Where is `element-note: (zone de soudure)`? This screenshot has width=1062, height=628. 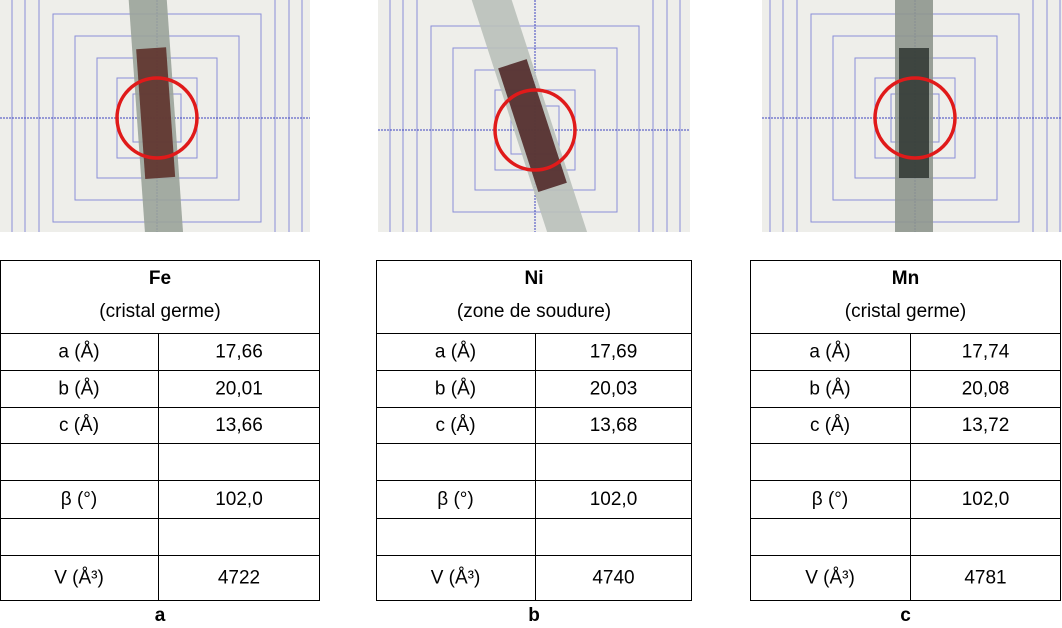
element-note: (zone de soudure) is located at coordinates (534, 311).